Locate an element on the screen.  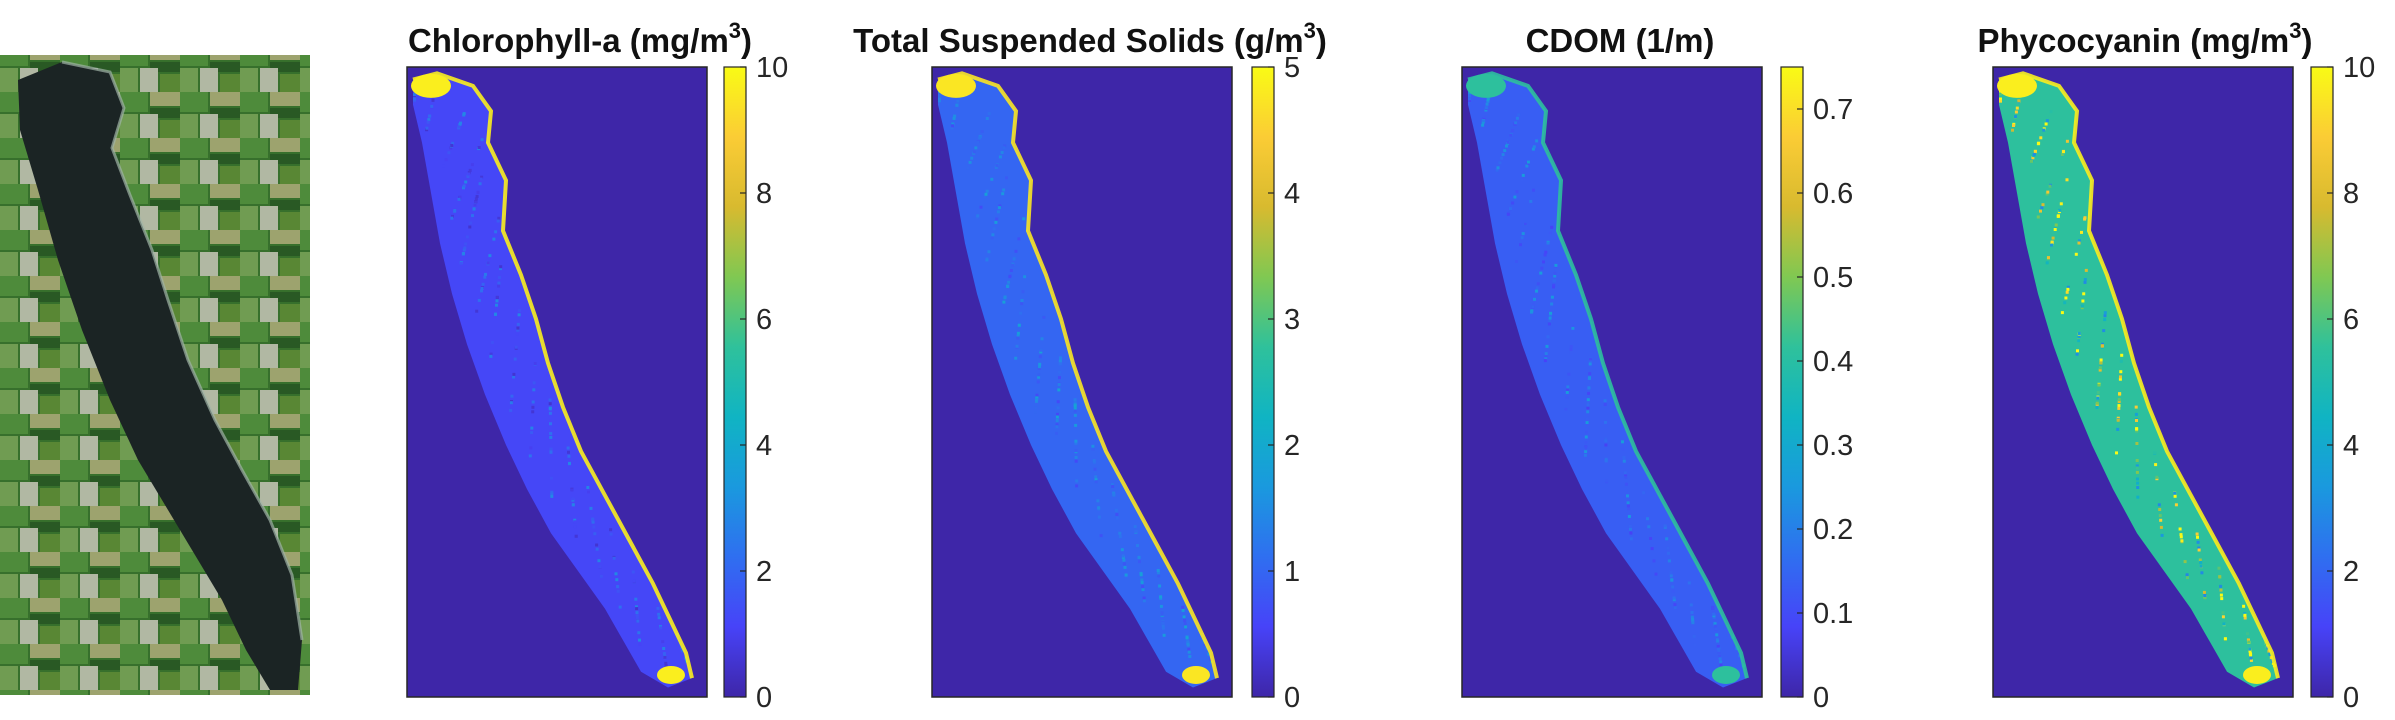
panel-title-name: Total Suspended Solids is located at coordinates (1043, 40).